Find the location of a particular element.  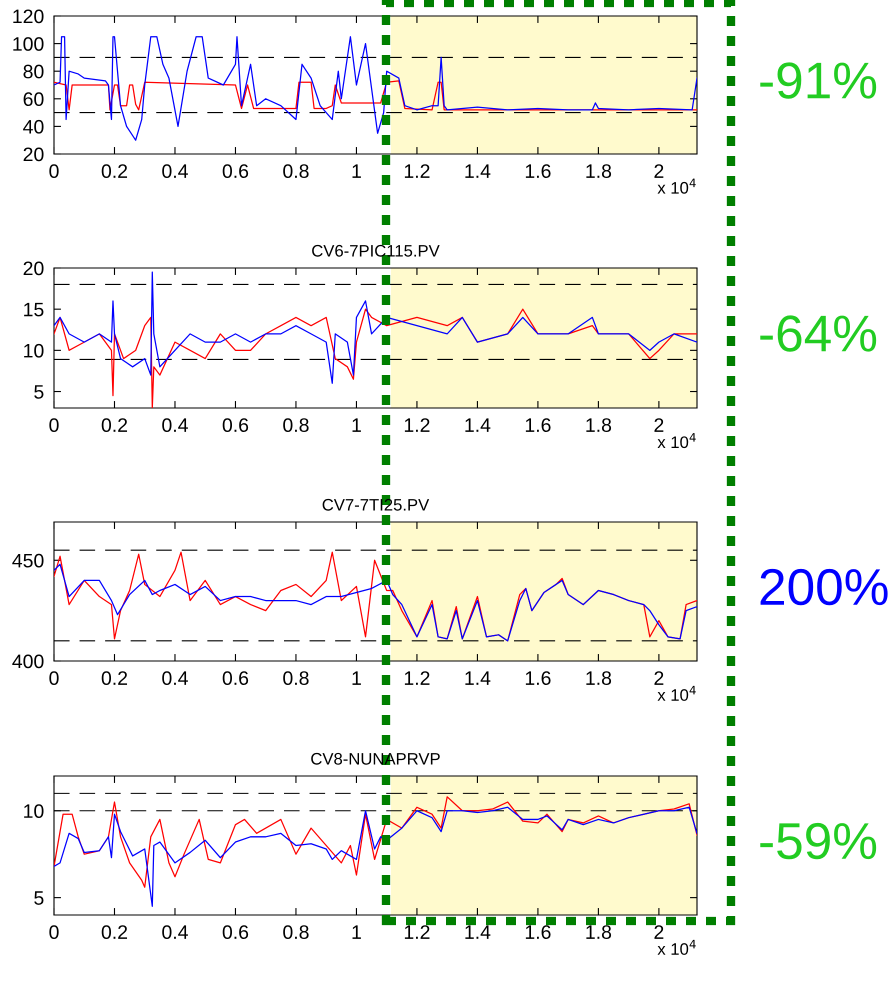

y-tick-label: 80 is located at coordinates (33, 71).